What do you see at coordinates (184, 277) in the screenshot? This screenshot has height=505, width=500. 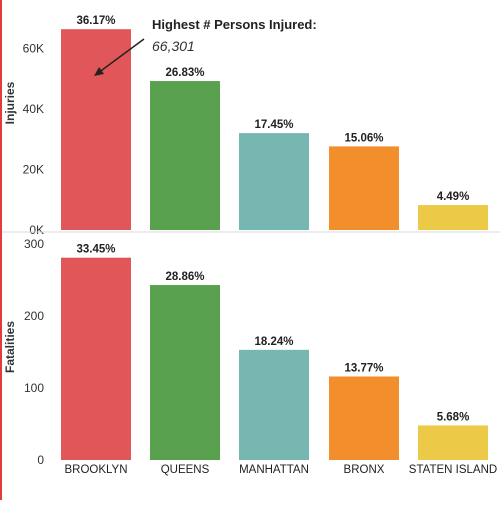 I see `bar-percent-label: 28.86%` at bounding box center [184, 277].